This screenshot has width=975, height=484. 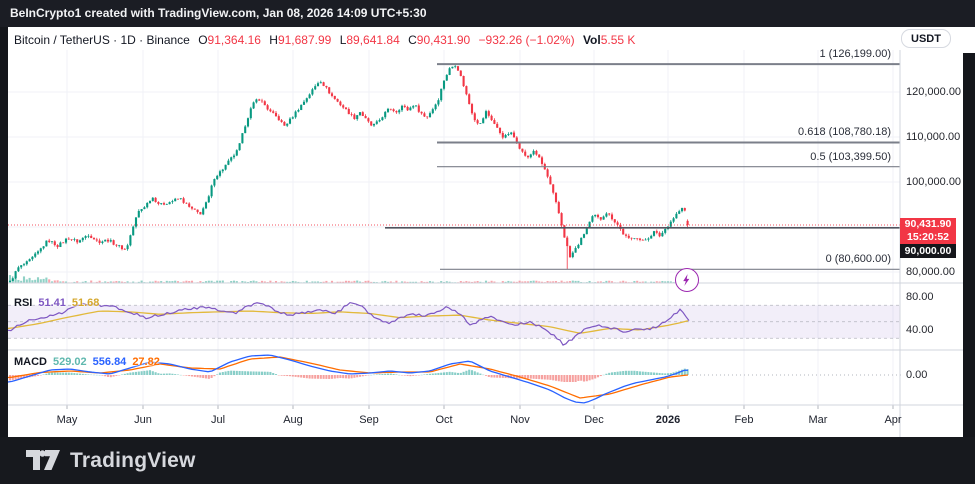 I want to click on high-value: 91,687.99, so click(x=304, y=40).